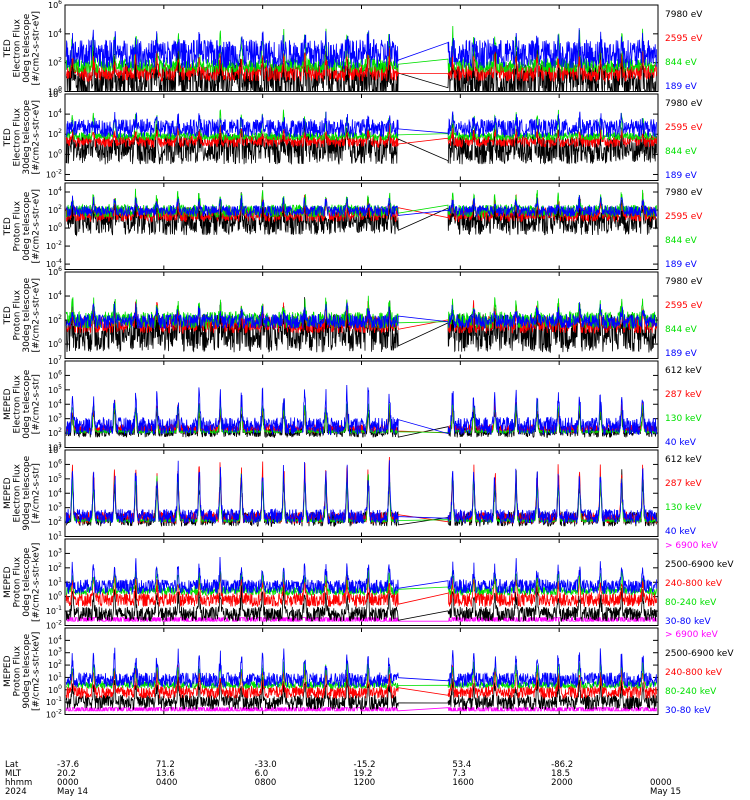 This screenshot has height=800, width=750. What do you see at coordinates (66, 774) in the screenshot?
I see `axis-row-value: 20.2` at bounding box center [66, 774].